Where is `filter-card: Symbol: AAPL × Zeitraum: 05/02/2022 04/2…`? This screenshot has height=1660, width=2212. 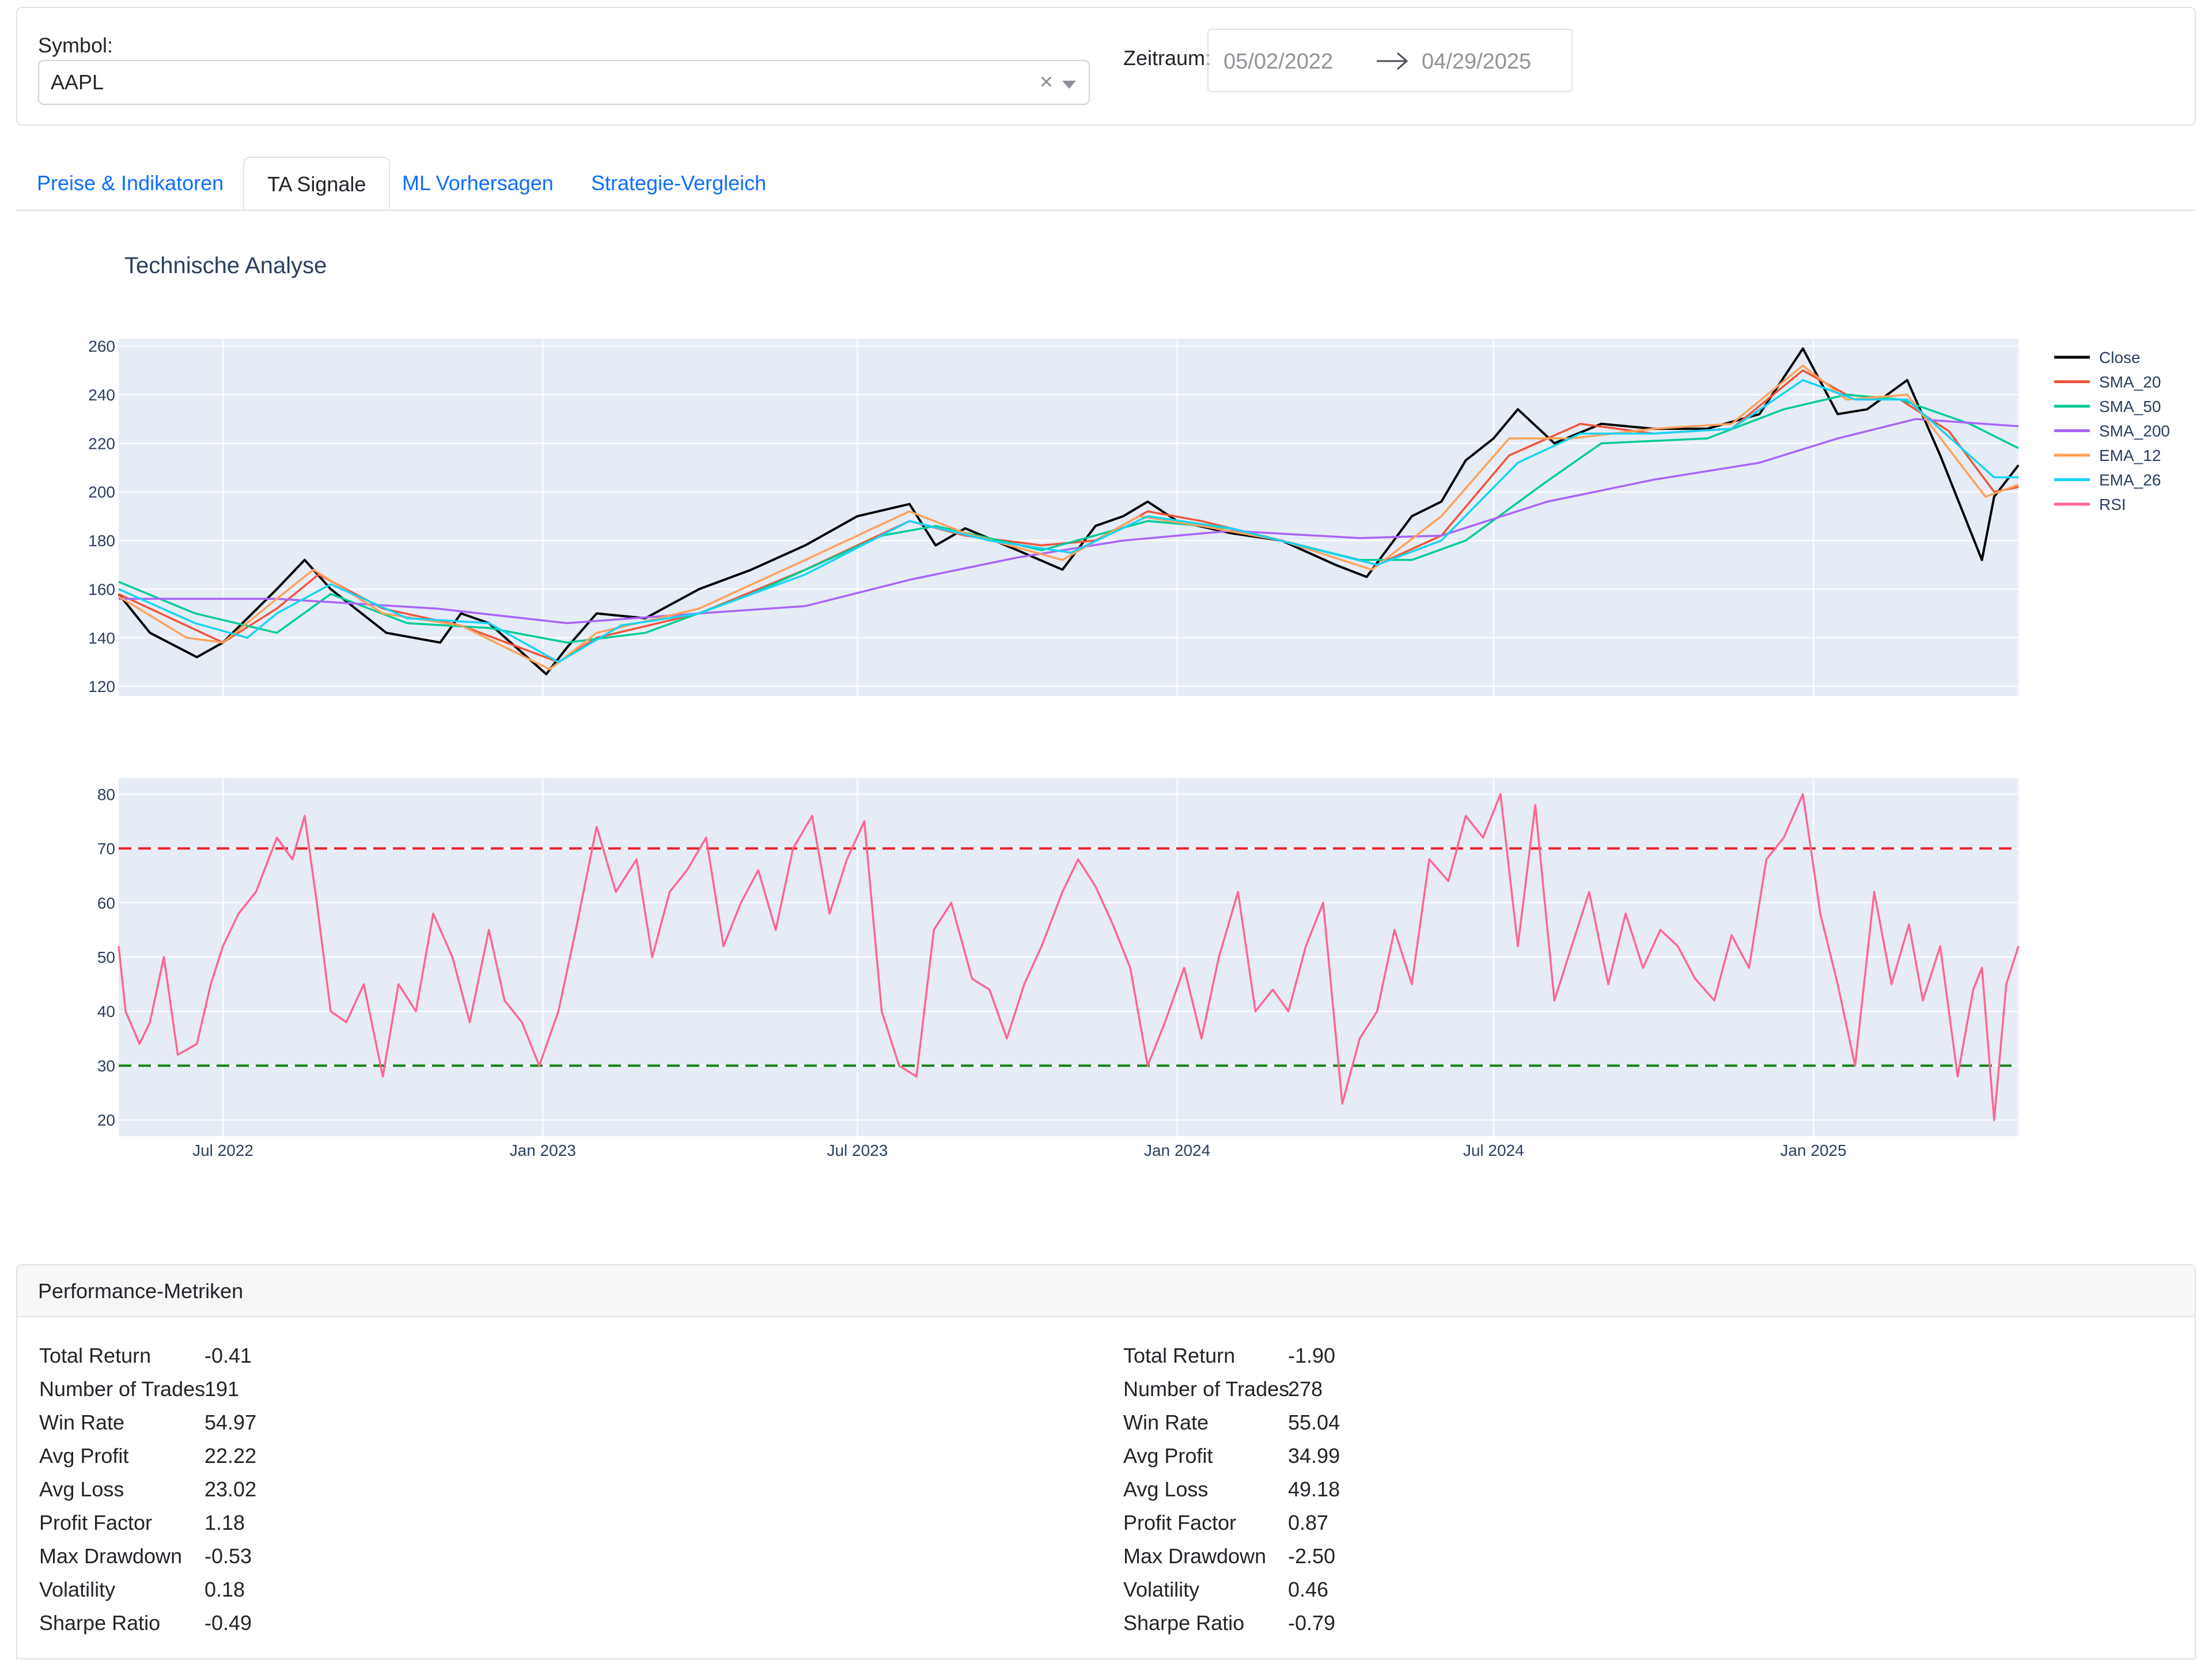
filter-card: Symbol: AAPL × Zeitraum: 05/02/2022 04/2… is located at coordinates (1106, 66).